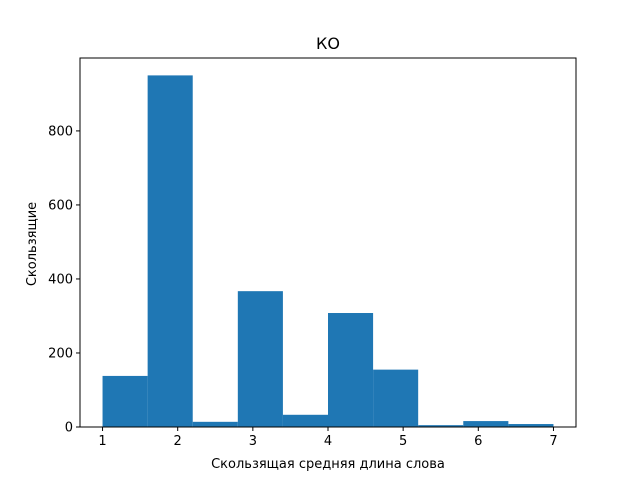 The height and width of the screenshot is (480, 640). I want to click on y-tick-label: 0, so click(69, 428).